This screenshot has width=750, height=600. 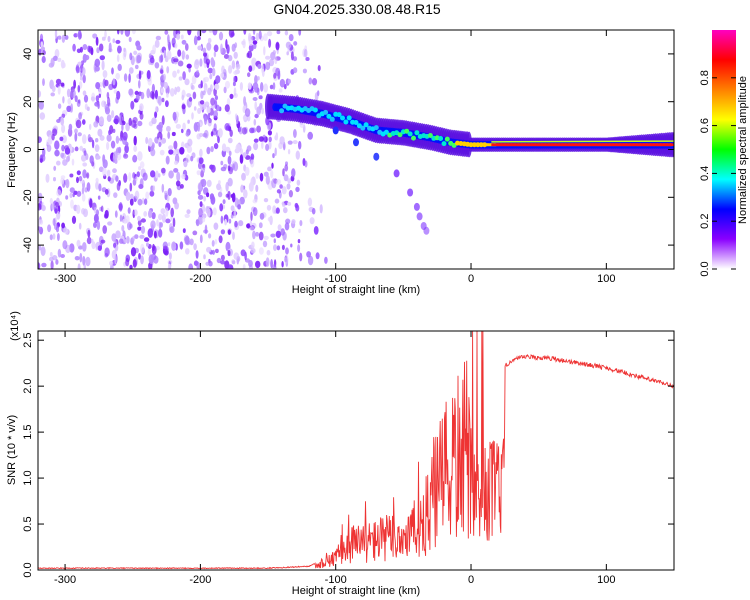 I want to click on x-tick-label: 0, so click(x=471, y=279).